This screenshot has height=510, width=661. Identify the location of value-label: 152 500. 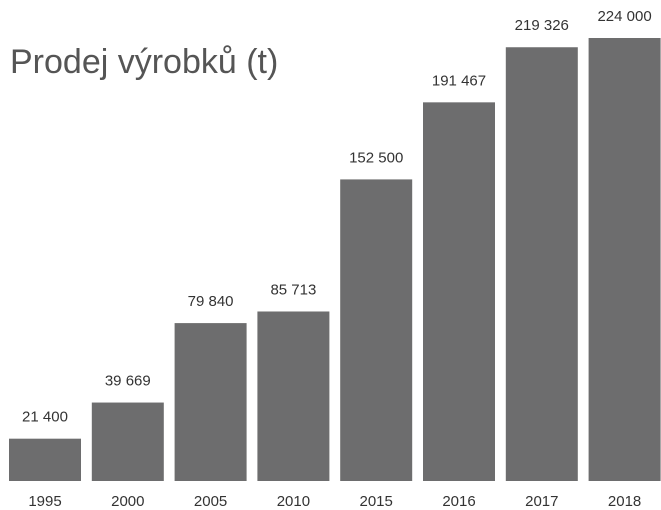
(376, 157).